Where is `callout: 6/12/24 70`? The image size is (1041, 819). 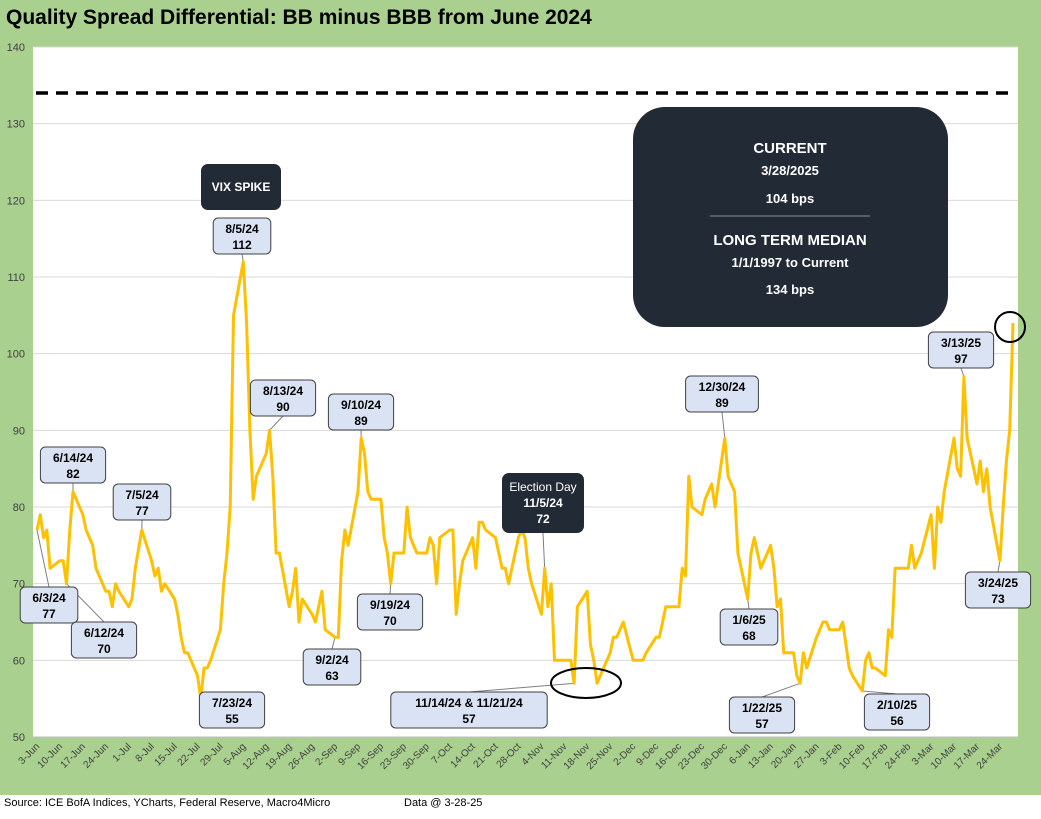 callout: 6/12/24 70 is located at coordinates (104, 640).